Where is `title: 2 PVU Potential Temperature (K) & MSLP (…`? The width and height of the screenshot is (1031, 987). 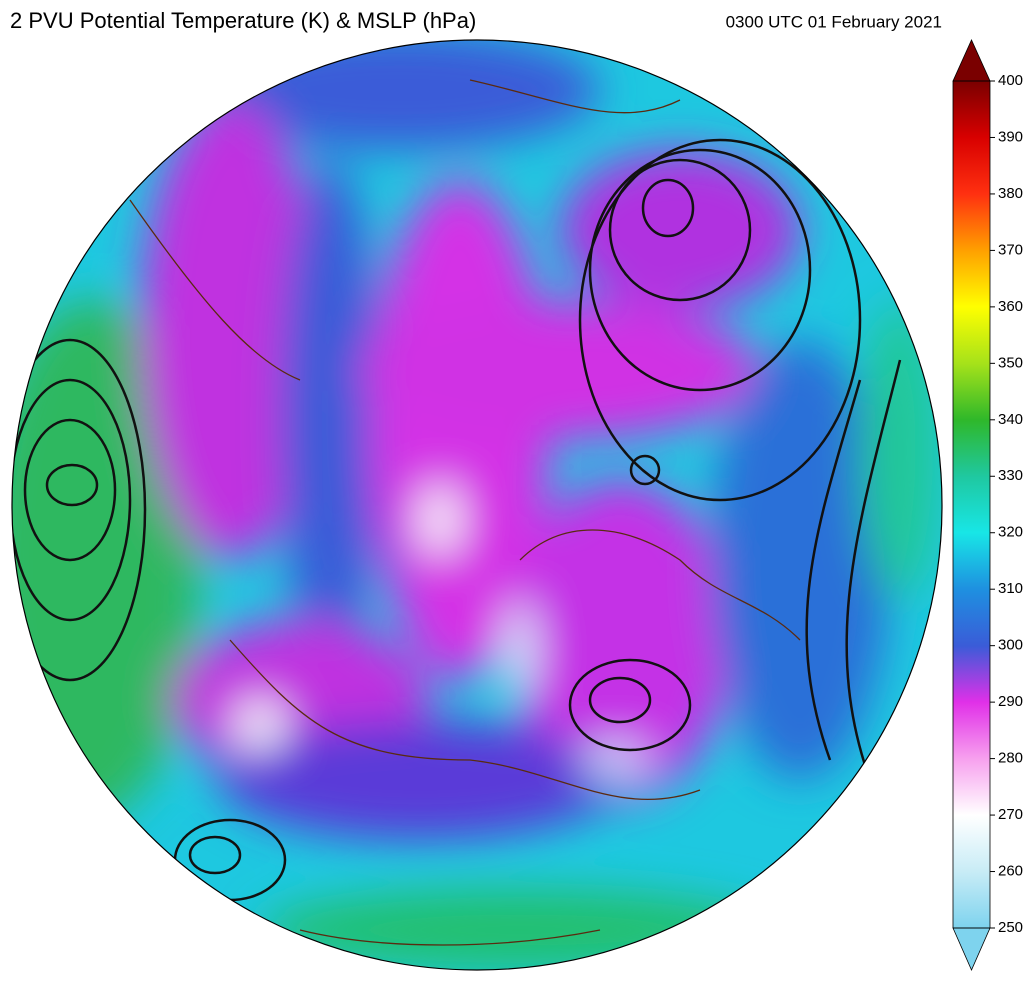
title: 2 PVU Potential Temperature (K) & MSLP (… is located at coordinates (243, 20).